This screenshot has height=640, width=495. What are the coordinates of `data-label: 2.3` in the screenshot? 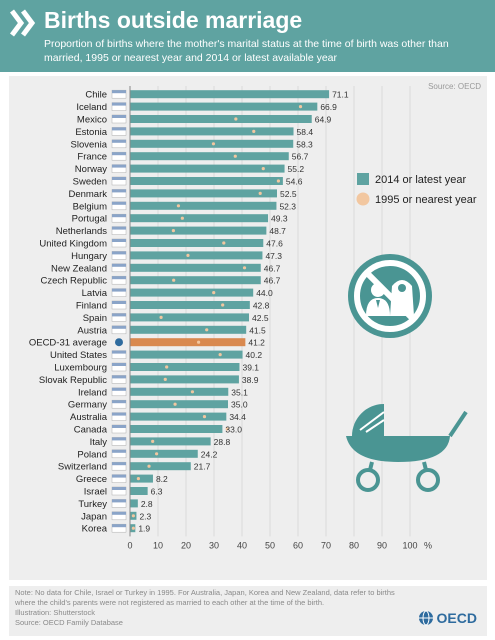 It's located at (145, 516).